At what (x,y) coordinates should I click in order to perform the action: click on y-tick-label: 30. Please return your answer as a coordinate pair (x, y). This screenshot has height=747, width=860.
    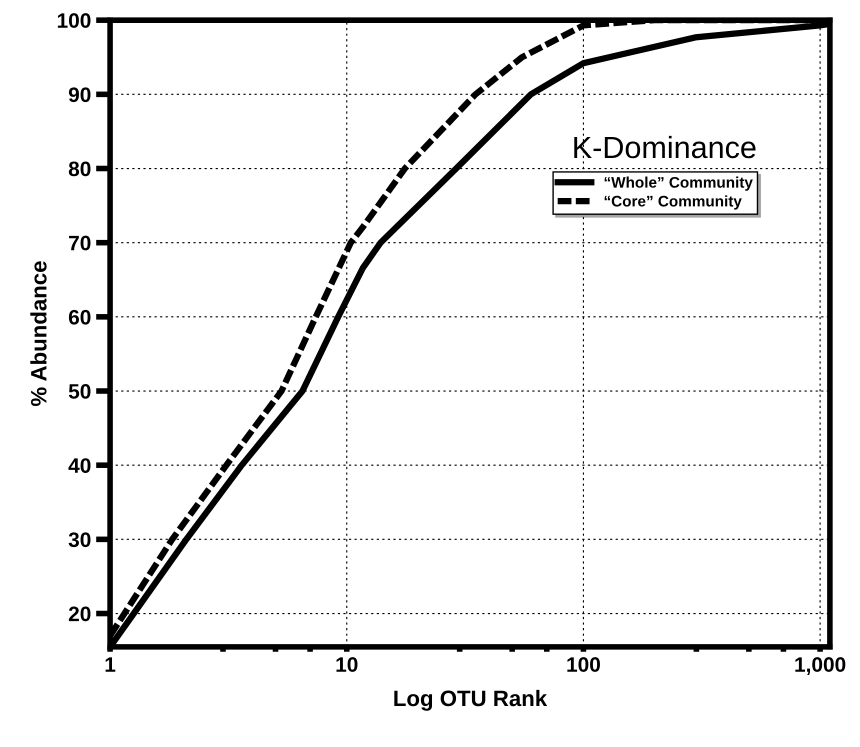
    Looking at the image, I should click on (79, 540).